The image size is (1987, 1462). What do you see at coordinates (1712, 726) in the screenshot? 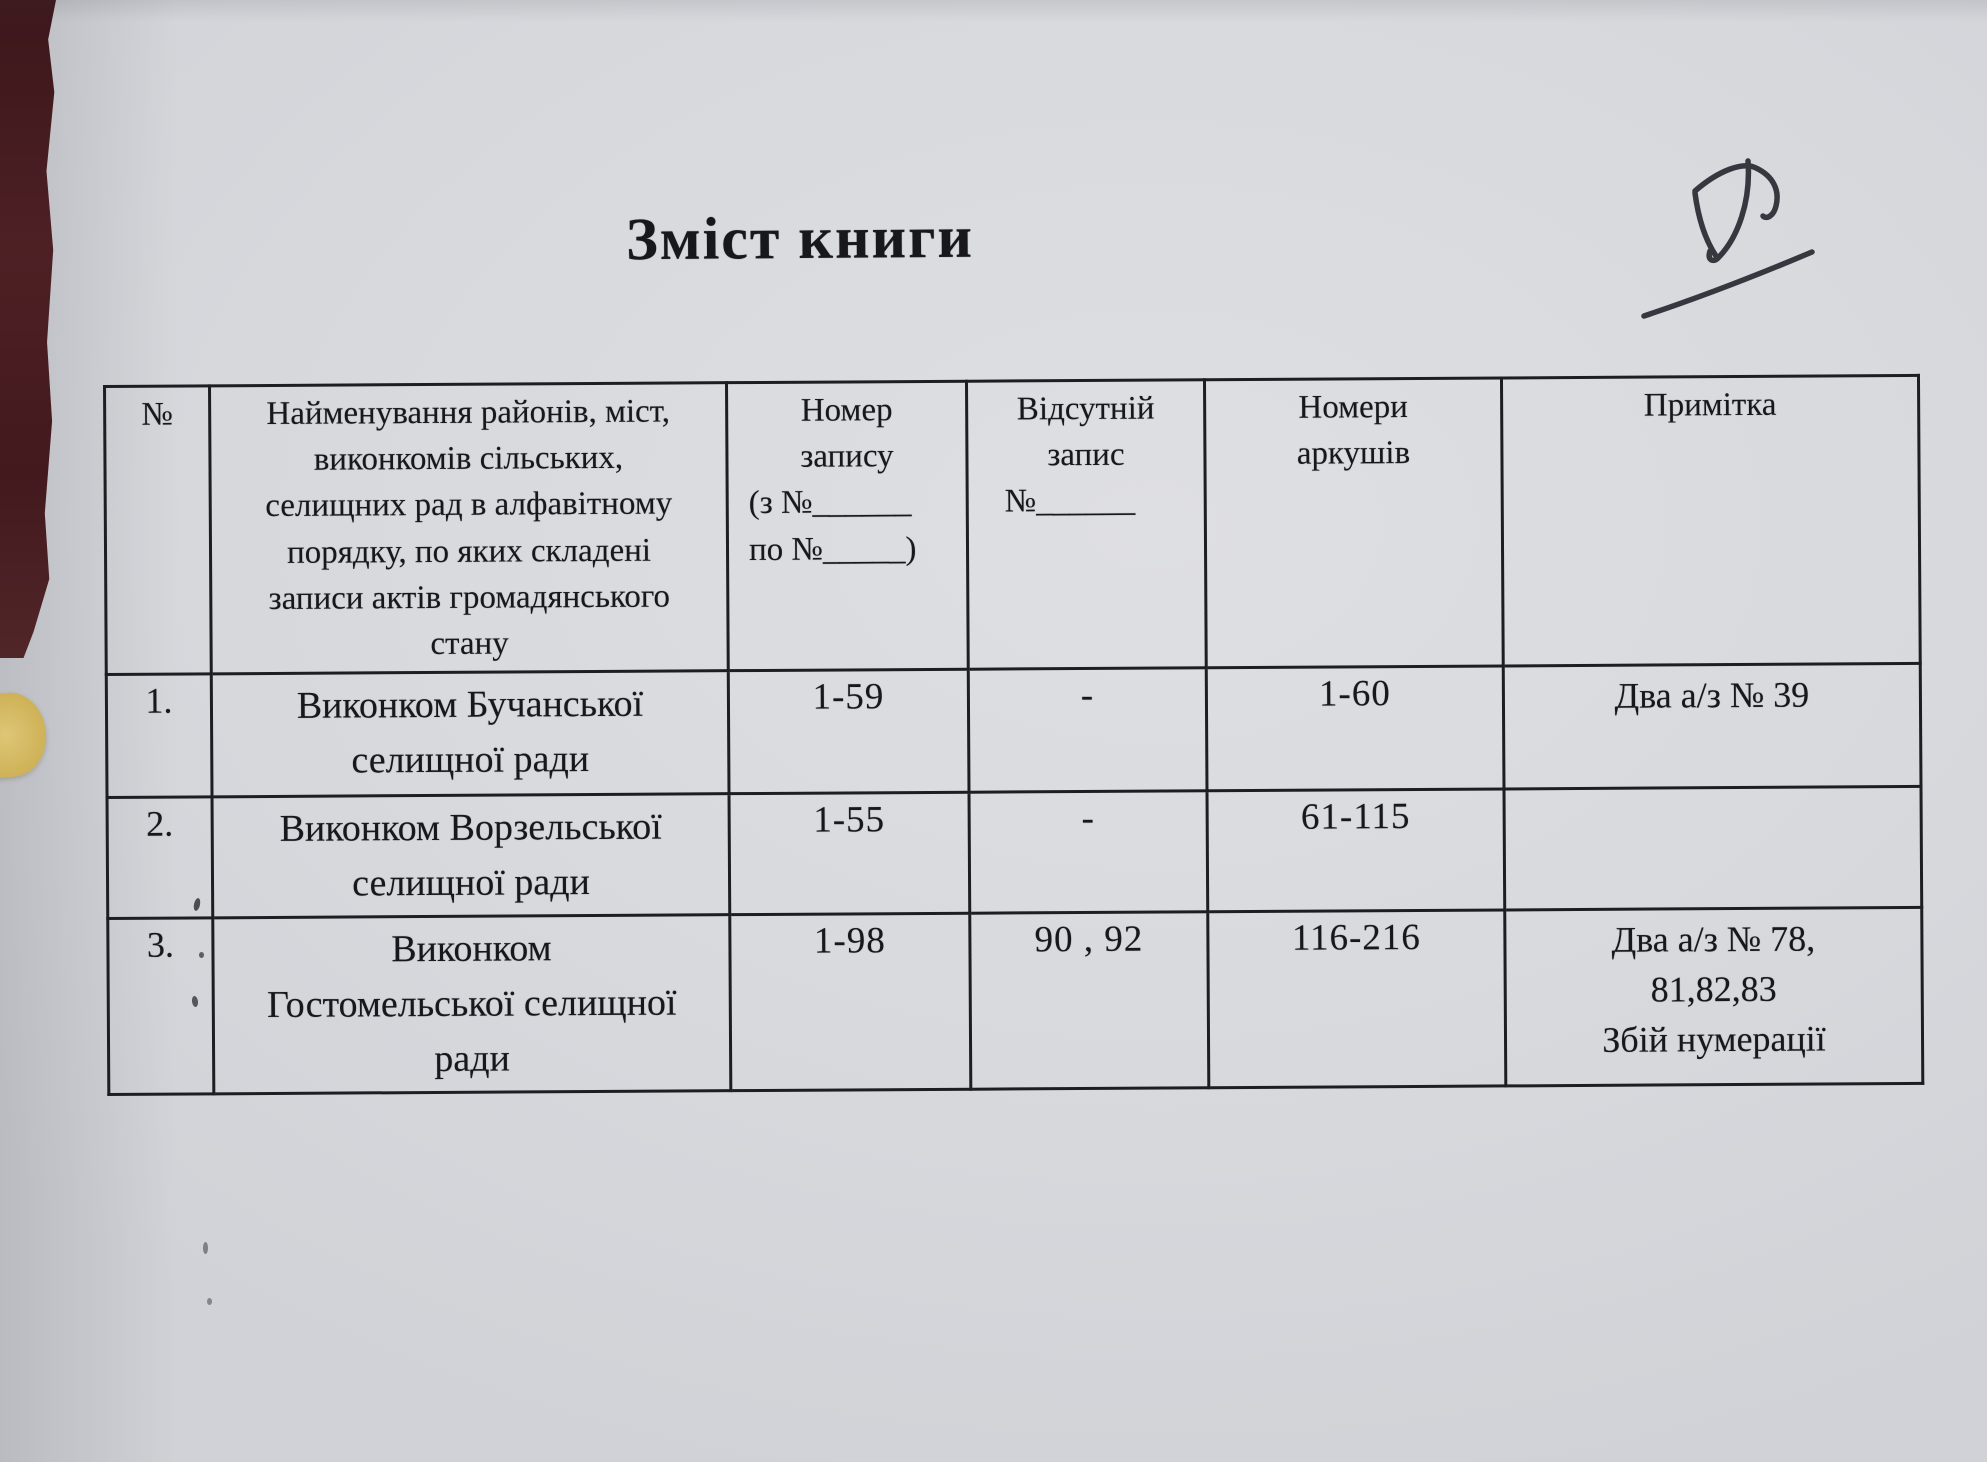
I see `cell-note: Два а/з № 39` at bounding box center [1712, 726].